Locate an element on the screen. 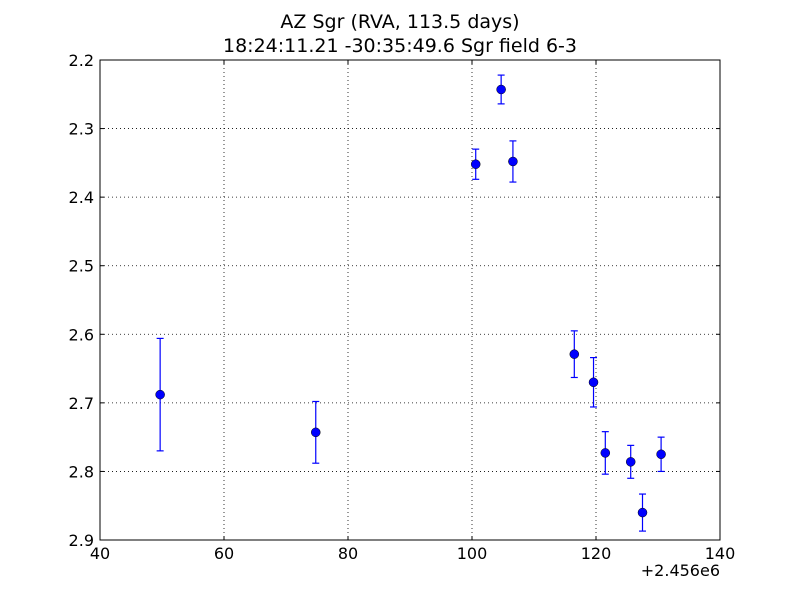 Image resolution: width=800 pixels, height=600 pixels. x-axis-offset-label: +2.456e6 is located at coordinates (680, 570).